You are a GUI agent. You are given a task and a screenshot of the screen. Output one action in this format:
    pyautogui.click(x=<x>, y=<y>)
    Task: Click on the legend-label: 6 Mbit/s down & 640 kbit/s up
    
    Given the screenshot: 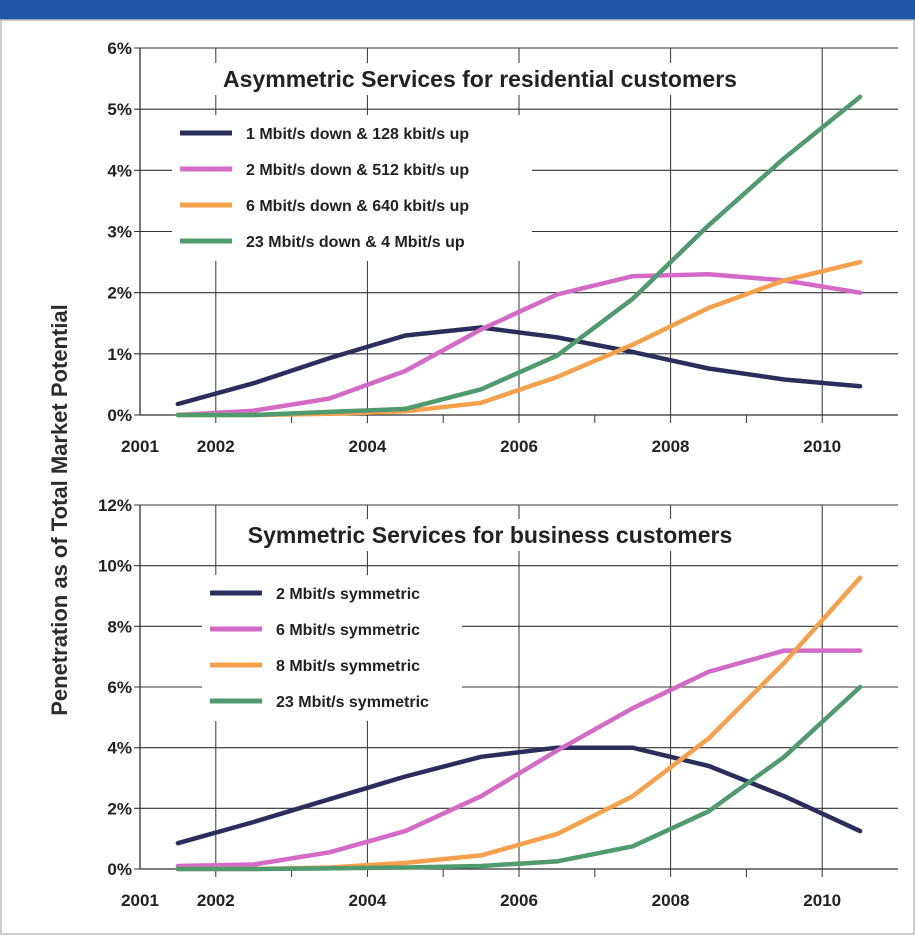 What is the action you would take?
    pyautogui.click(x=357, y=206)
    